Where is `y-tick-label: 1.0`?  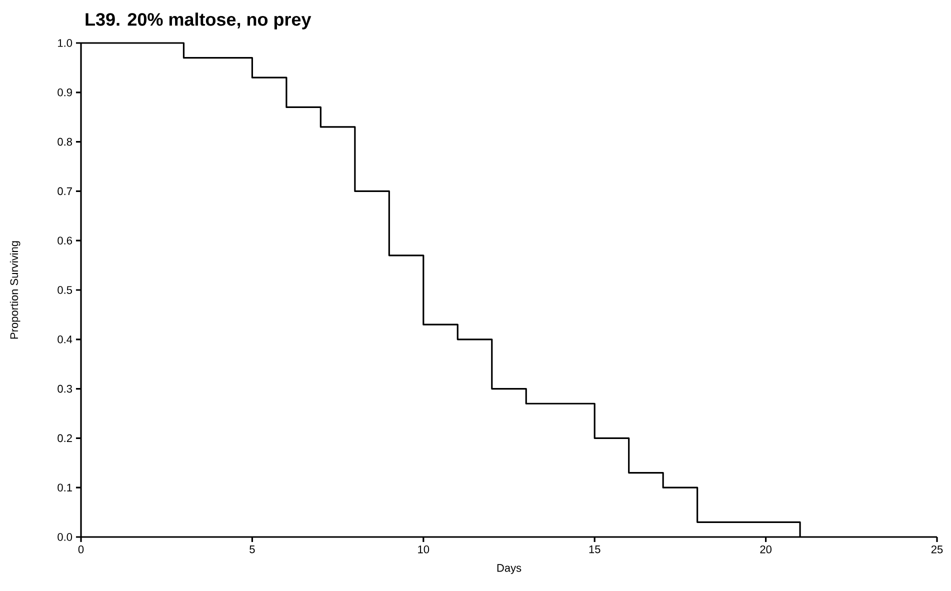
y-tick-label: 1.0 is located at coordinates (65, 43).